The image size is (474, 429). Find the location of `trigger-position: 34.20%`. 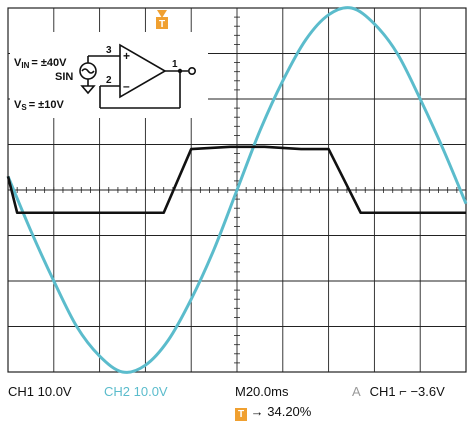

trigger-position: 34.20% is located at coordinates (289, 411).